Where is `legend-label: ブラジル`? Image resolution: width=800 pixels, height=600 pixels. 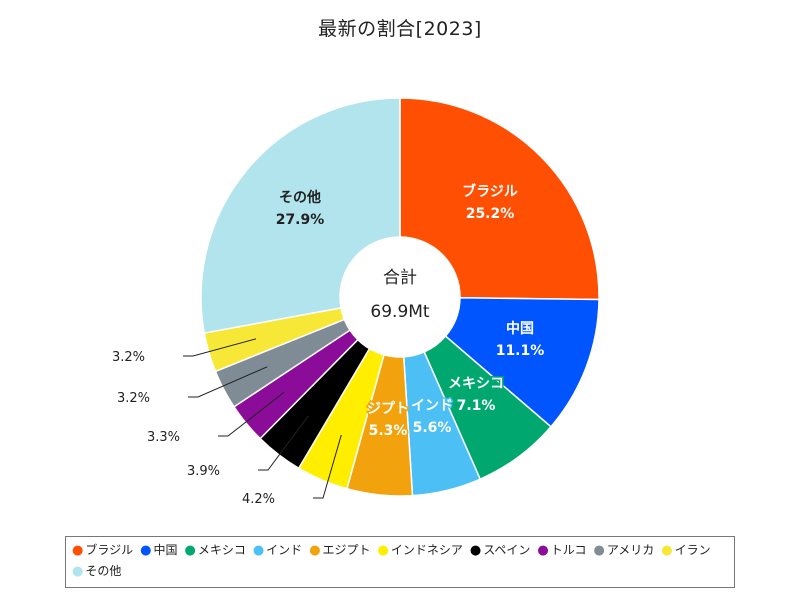 legend-label: ブラジル is located at coordinates (109, 550).